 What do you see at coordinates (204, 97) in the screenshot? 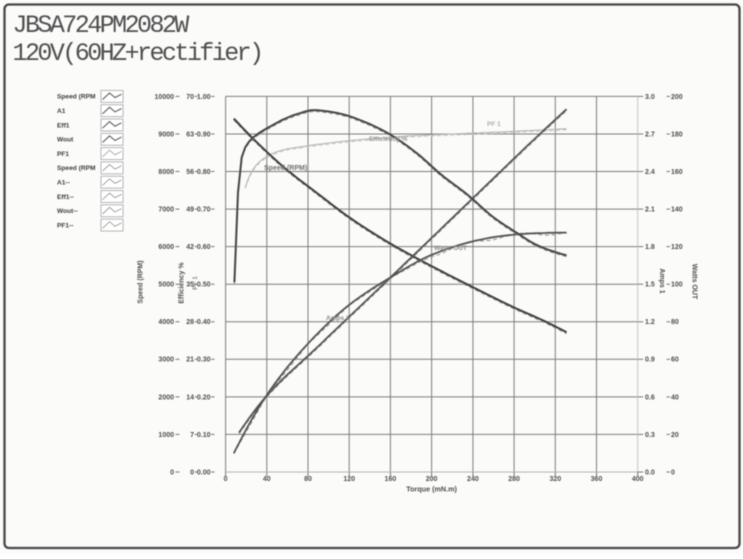
I see `svg-text: 1.00` at bounding box center [204, 97].